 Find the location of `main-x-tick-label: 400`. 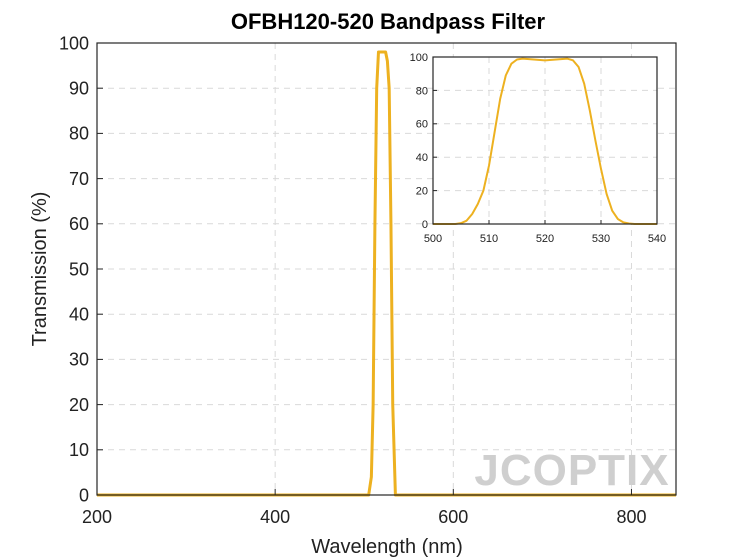

main-x-tick-label: 400 is located at coordinates (275, 517).